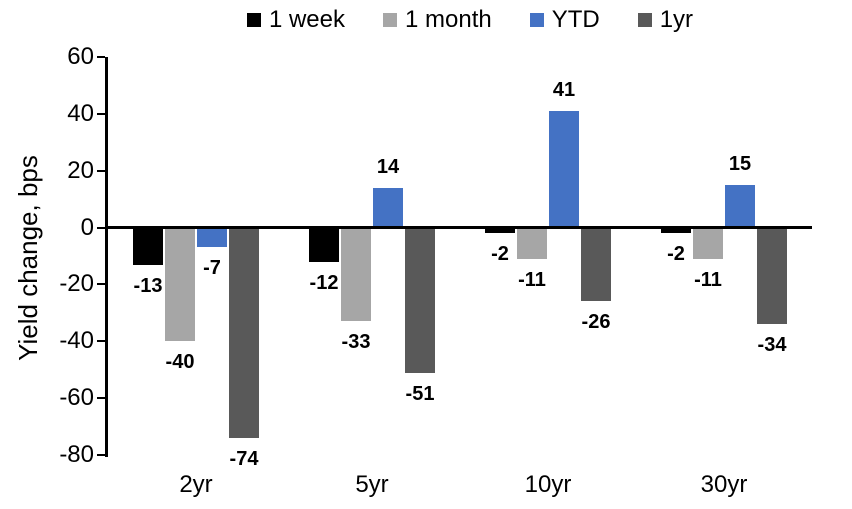  Describe the element at coordinates (372, 484) in the screenshot. I see `x-axis-label-5yr: 5yr` at that location.